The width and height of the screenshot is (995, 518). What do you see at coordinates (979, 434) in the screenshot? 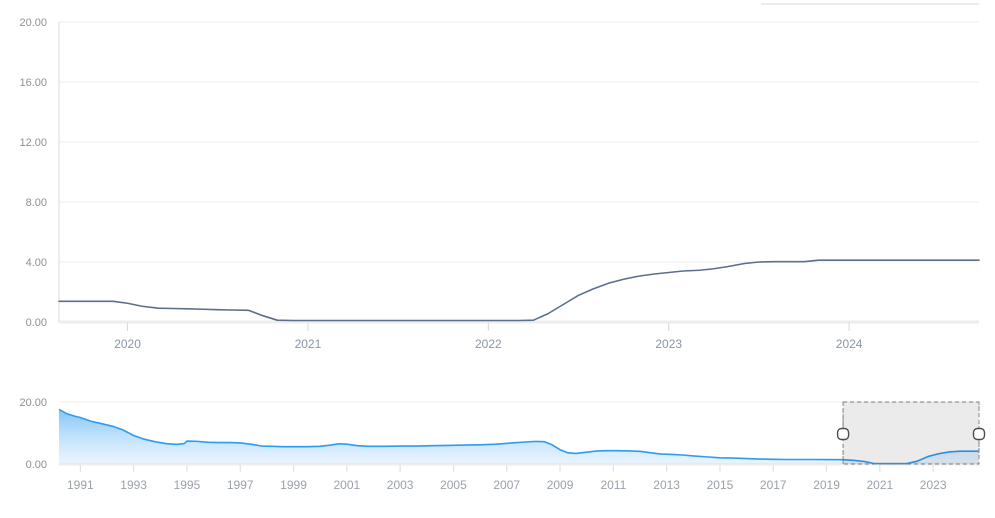
I see `handle-right-grip` at bounding box center [979, 434].